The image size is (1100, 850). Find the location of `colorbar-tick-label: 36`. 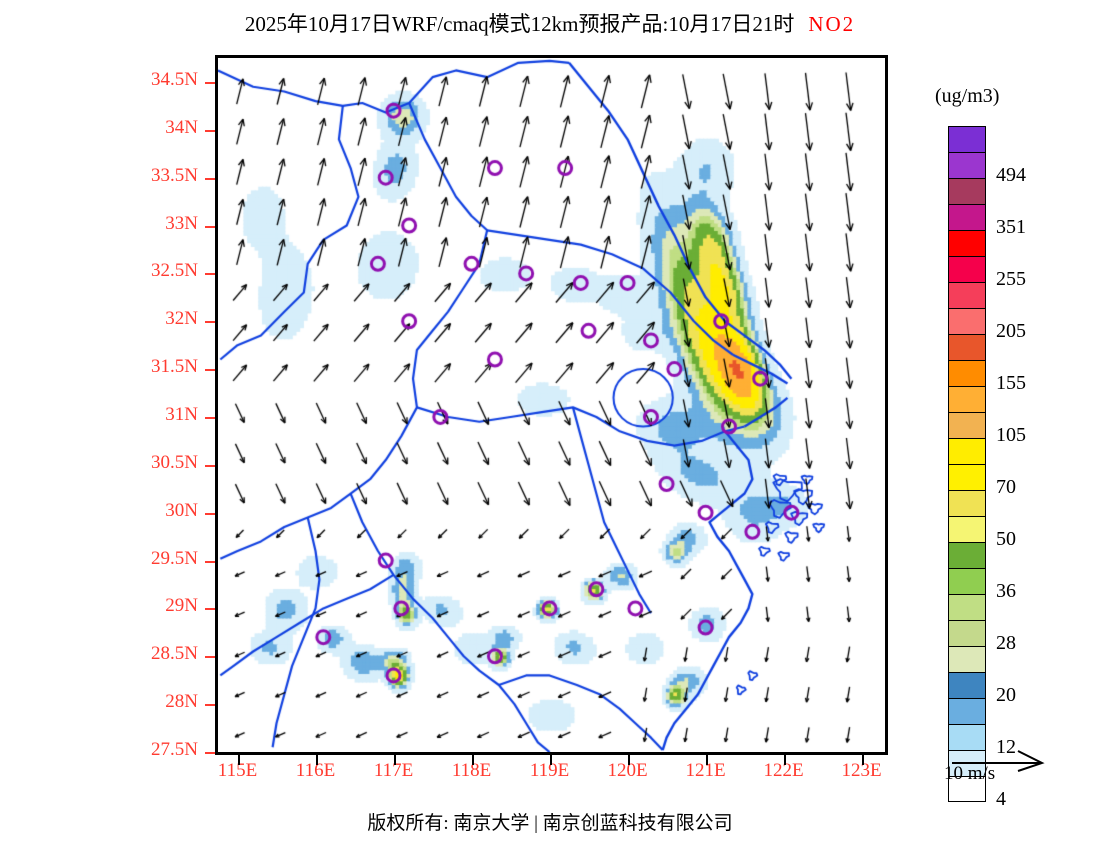

colorbar-tick-label: 36 is located at coordinates (1006, 591).